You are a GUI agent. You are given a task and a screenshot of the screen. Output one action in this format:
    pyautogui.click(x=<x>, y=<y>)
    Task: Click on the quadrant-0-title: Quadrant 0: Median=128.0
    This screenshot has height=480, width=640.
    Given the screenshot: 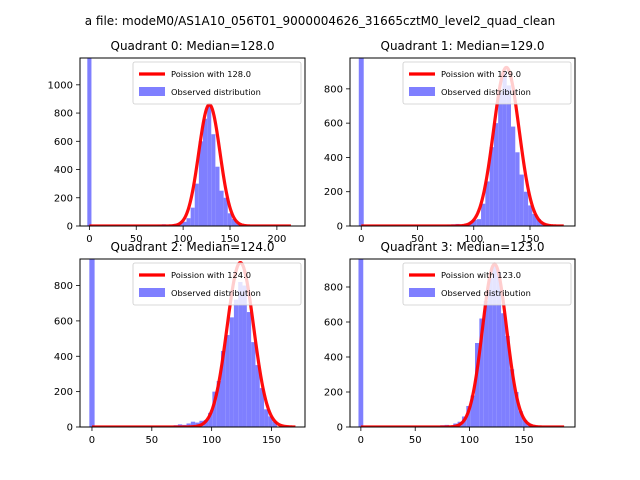 What is the action you would take?
    pyautogui.click(x=193, y=46)
    